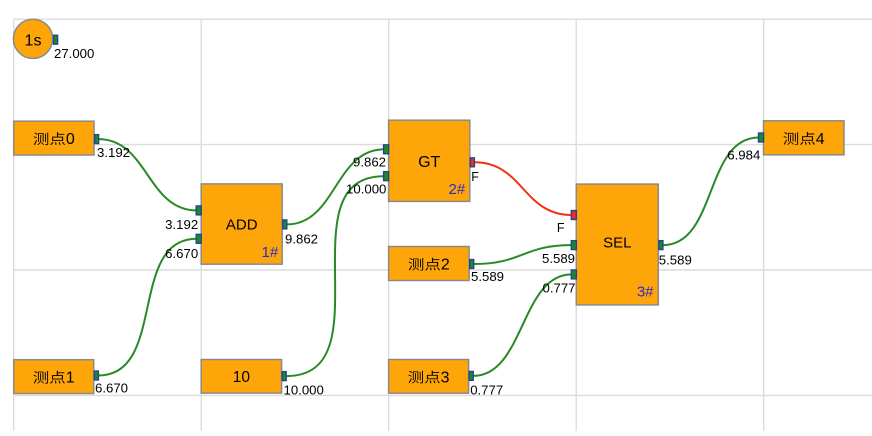 The image size is (872, 436). What do you see at coordinates (820, 139) in the screenshot?
I see `svg-text: 4` at bounding box center [820, 139].